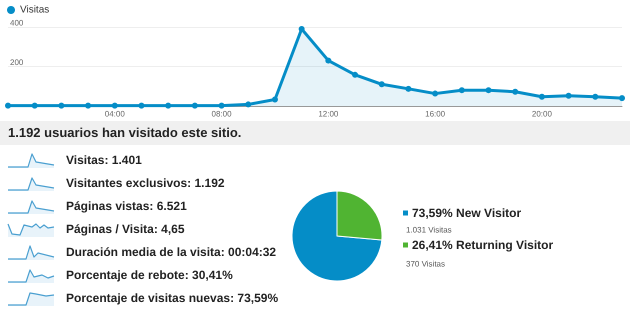 The image size is (630, 327). Describe the element at coordinates (149, 275) in the screenshot. I see `text: Porcentaje de rebote: 30,41%` at that location.